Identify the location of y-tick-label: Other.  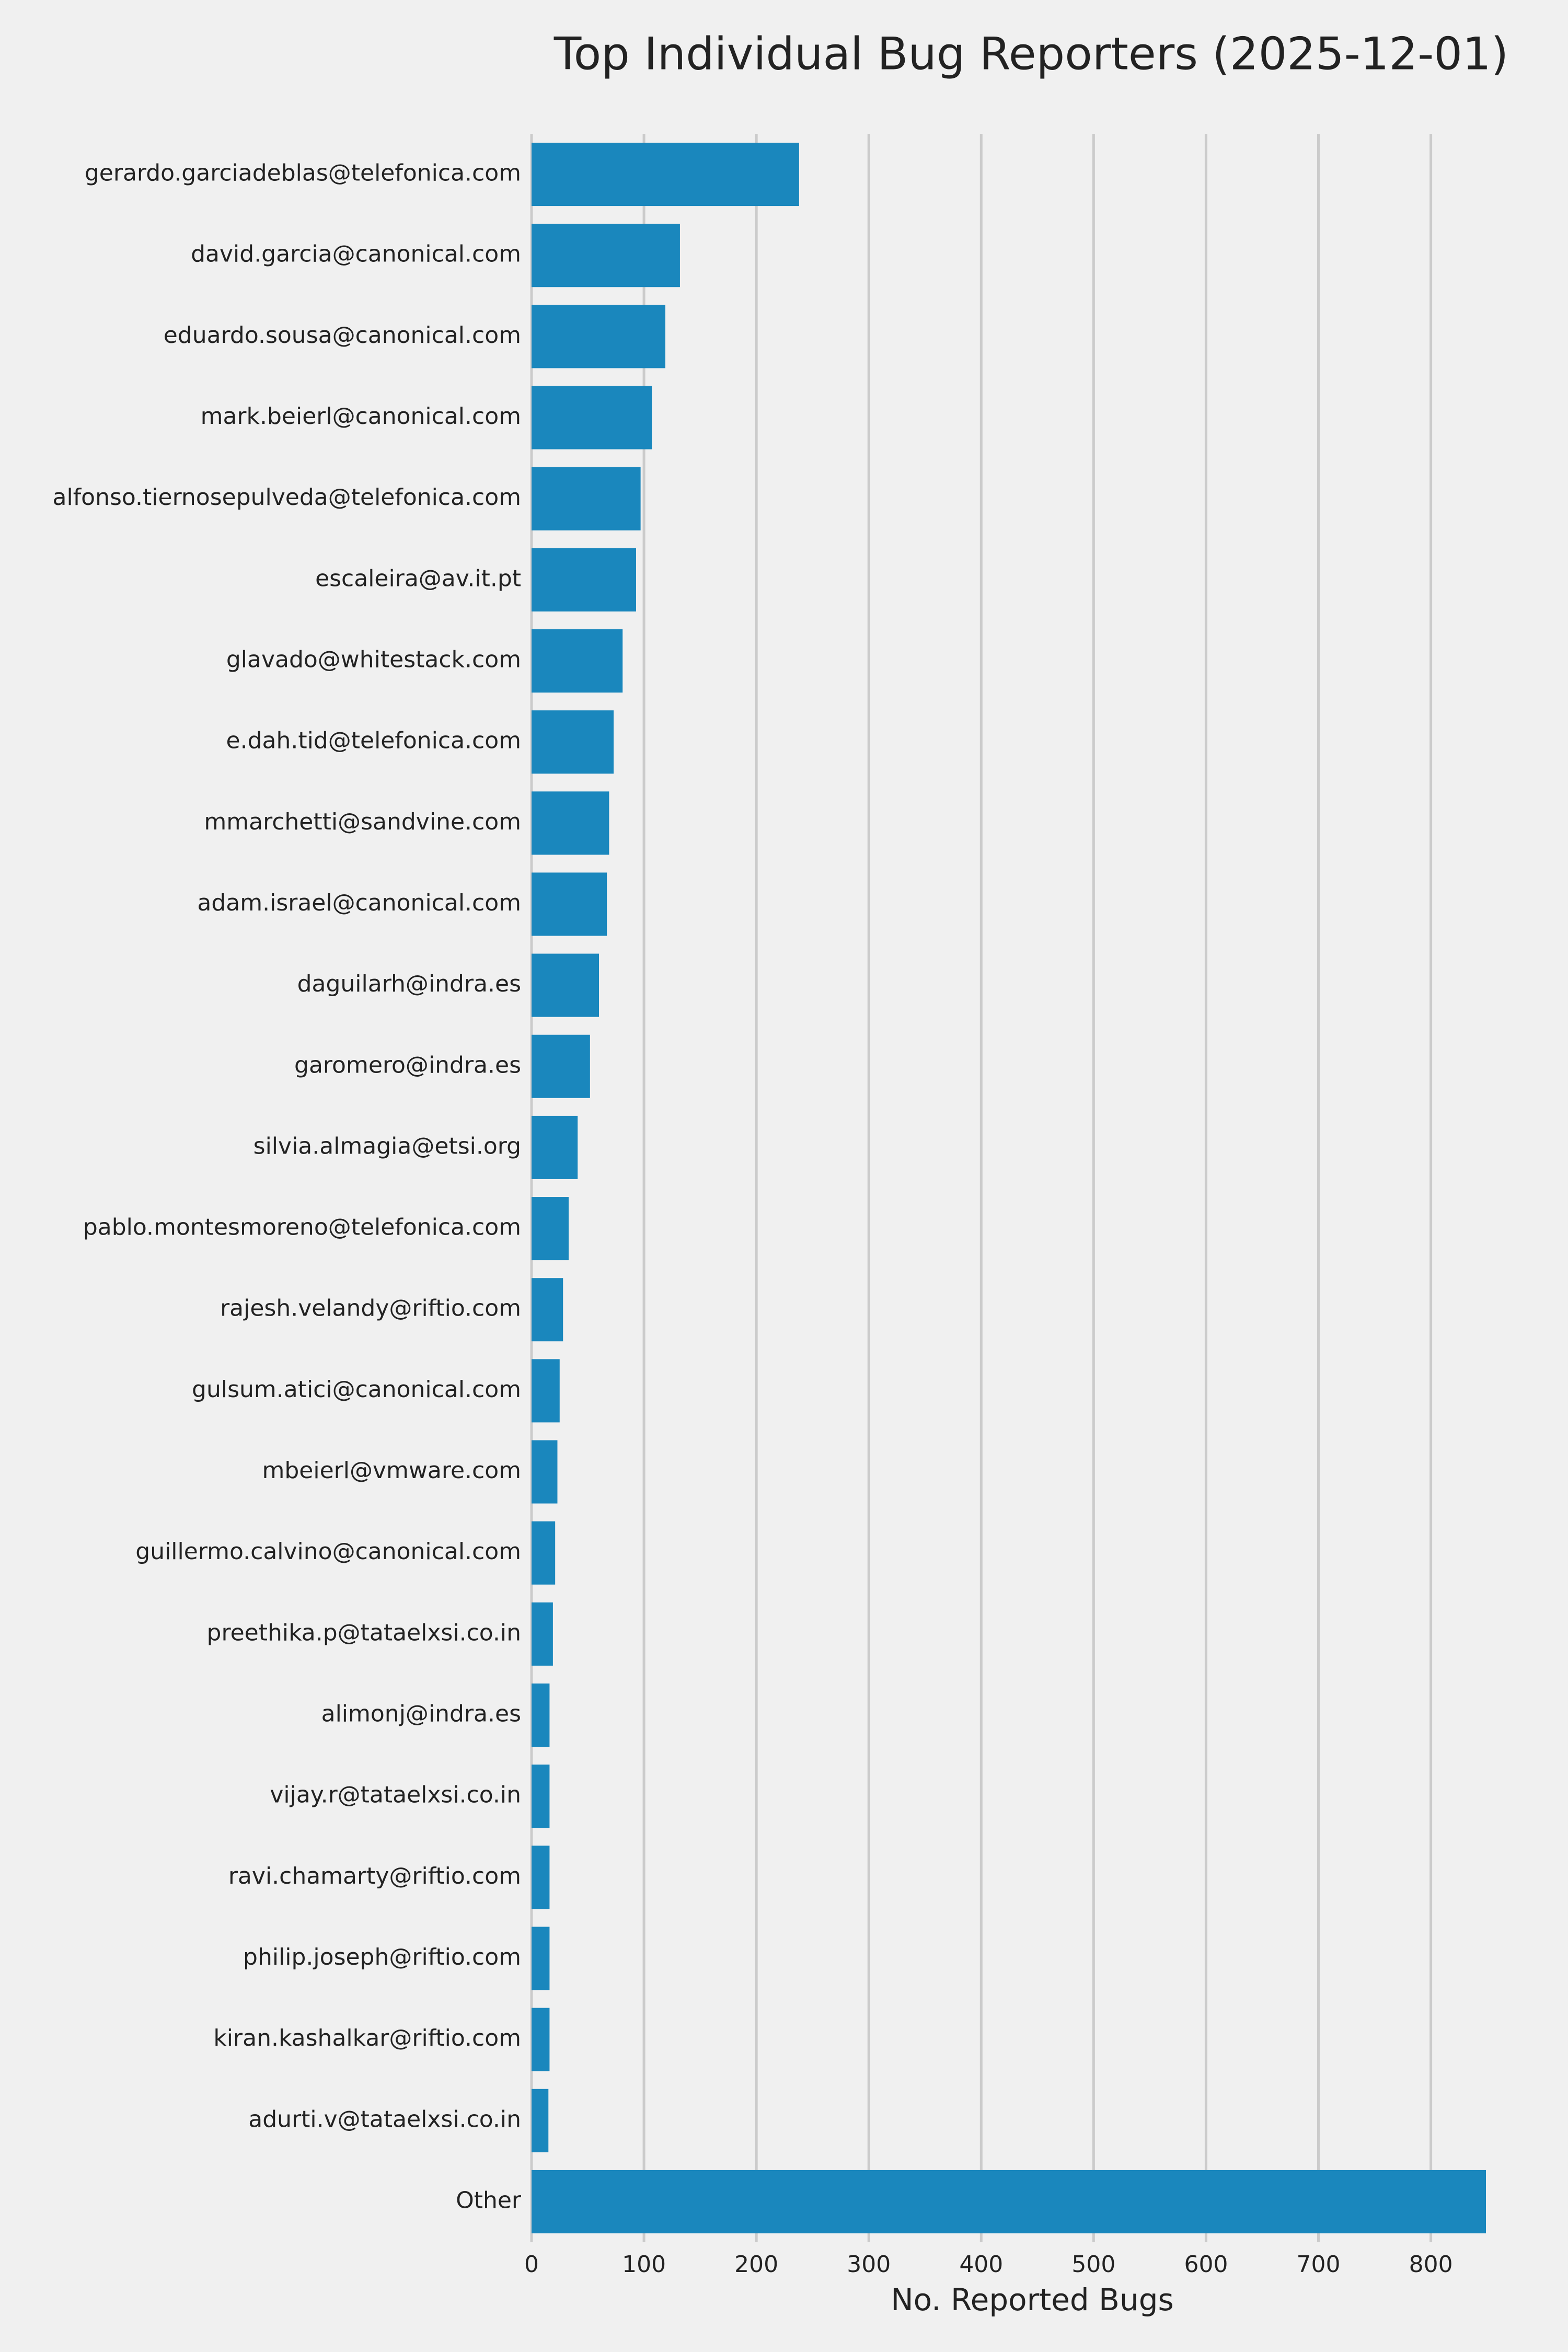
(489, 2200).